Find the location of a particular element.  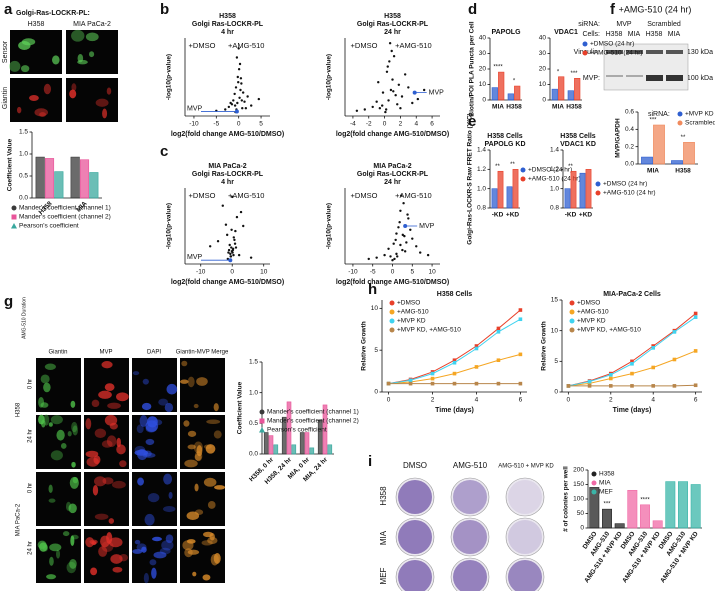

panel-letter: g is located at coordinates (8, 301).